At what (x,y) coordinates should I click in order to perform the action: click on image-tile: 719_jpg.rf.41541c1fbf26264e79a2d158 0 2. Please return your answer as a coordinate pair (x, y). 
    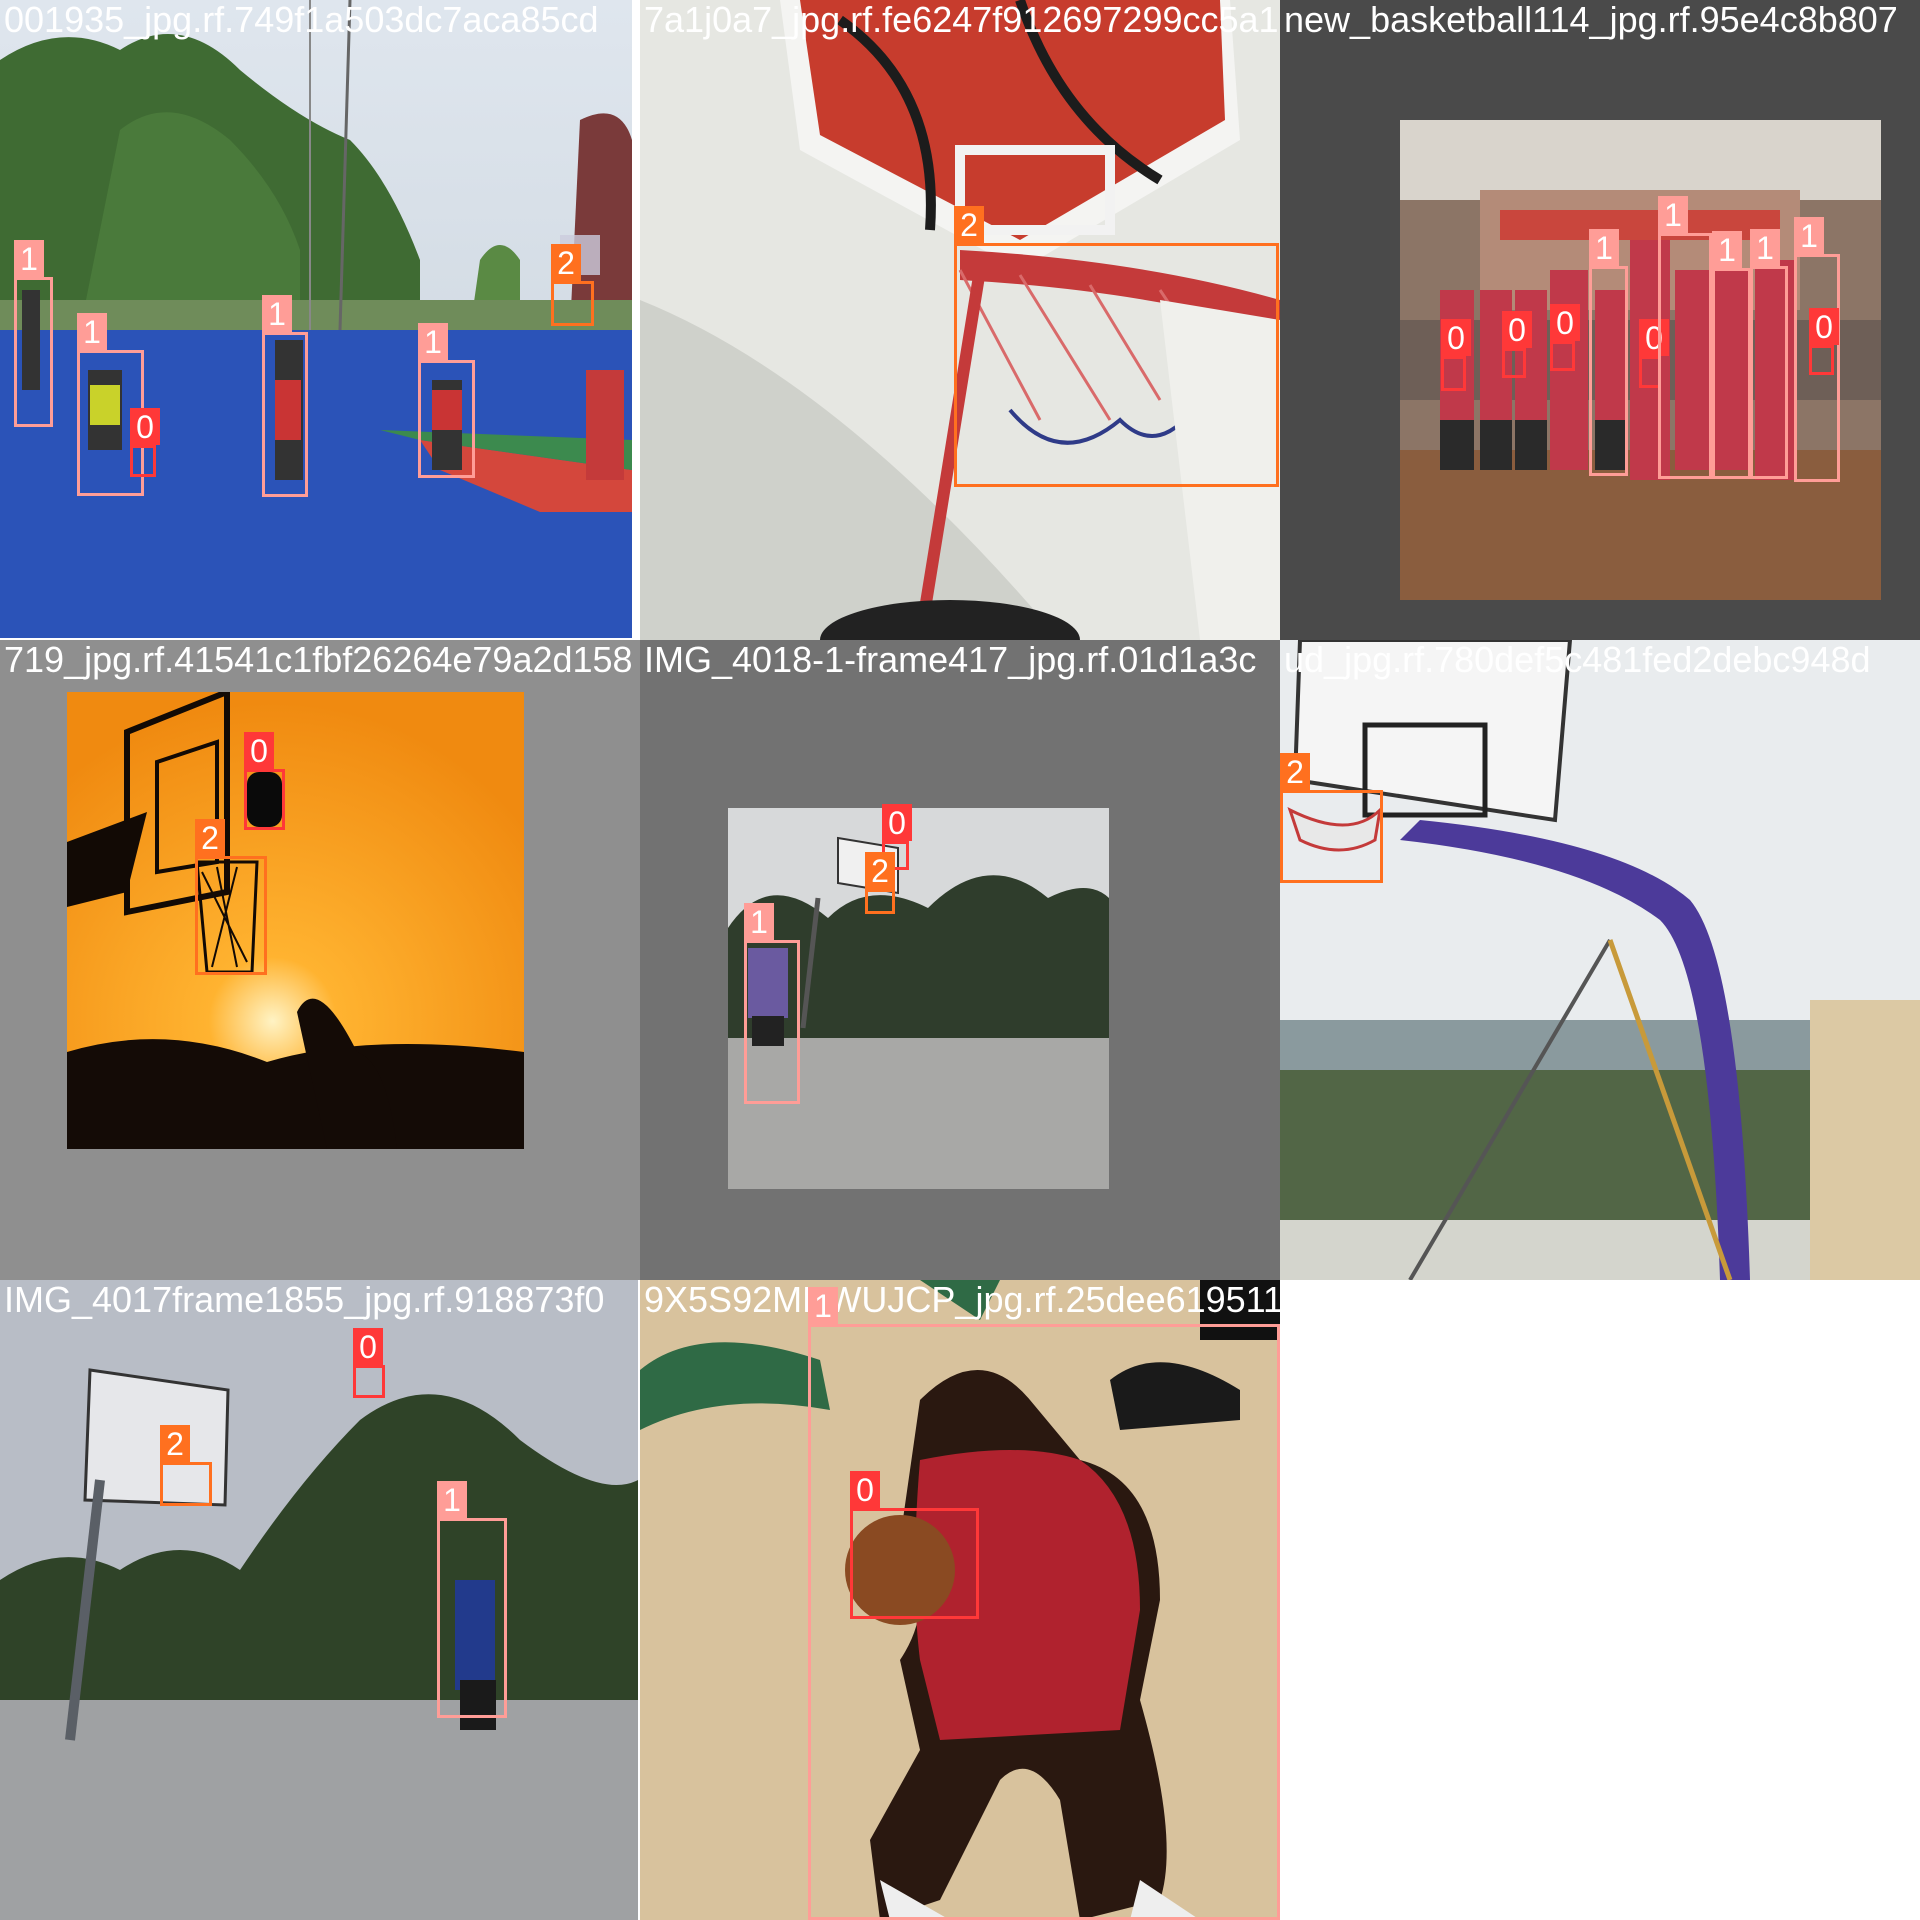
    Looking at the image, I should click on (320, 960).